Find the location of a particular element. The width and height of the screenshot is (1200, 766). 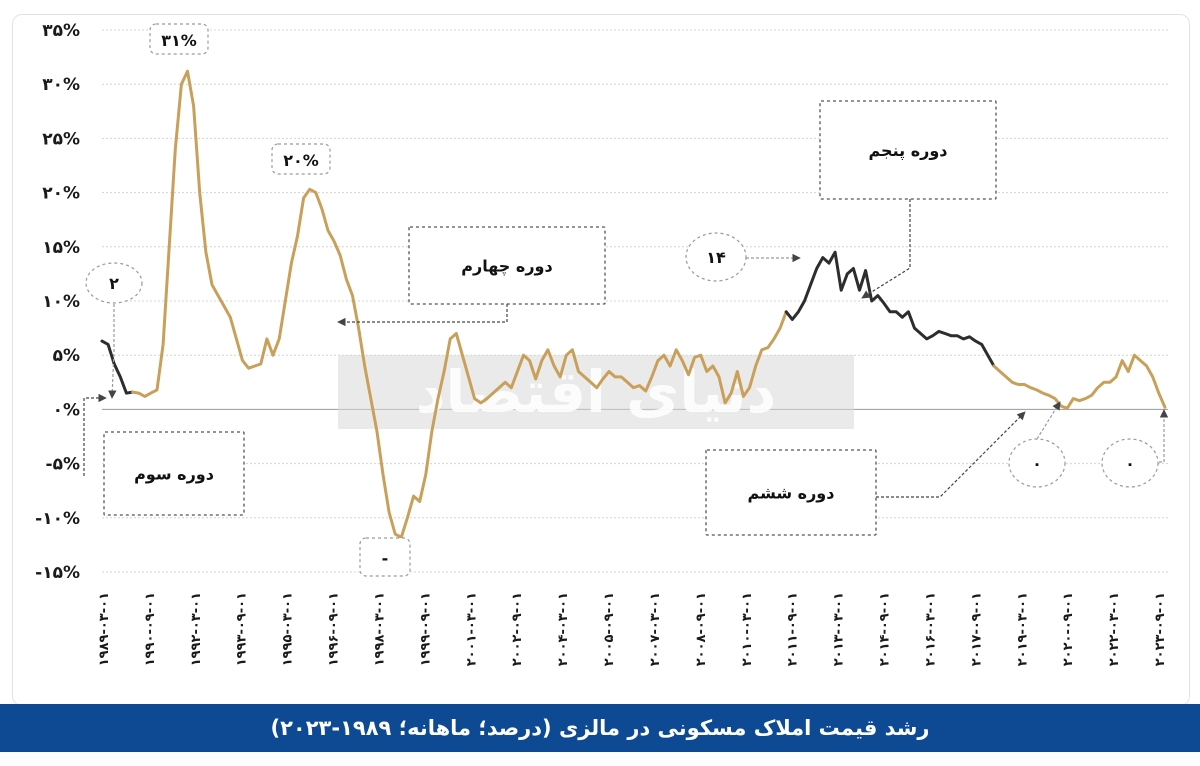

period-6-callout-box is located at coordinates (791, 492).